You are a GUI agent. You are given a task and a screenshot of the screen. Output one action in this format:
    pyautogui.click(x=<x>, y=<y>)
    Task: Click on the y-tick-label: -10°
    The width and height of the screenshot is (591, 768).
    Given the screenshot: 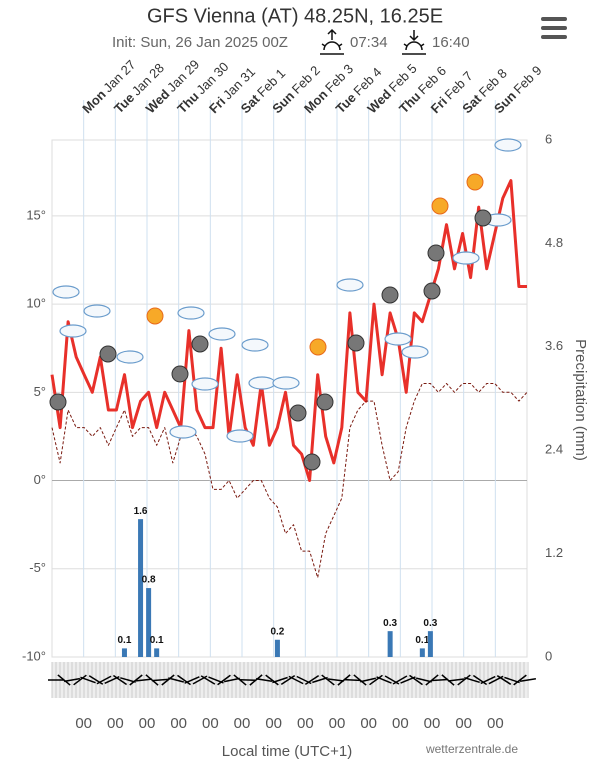 What is the action you would take?
    pyautogui.click(x=34, y=655)
    